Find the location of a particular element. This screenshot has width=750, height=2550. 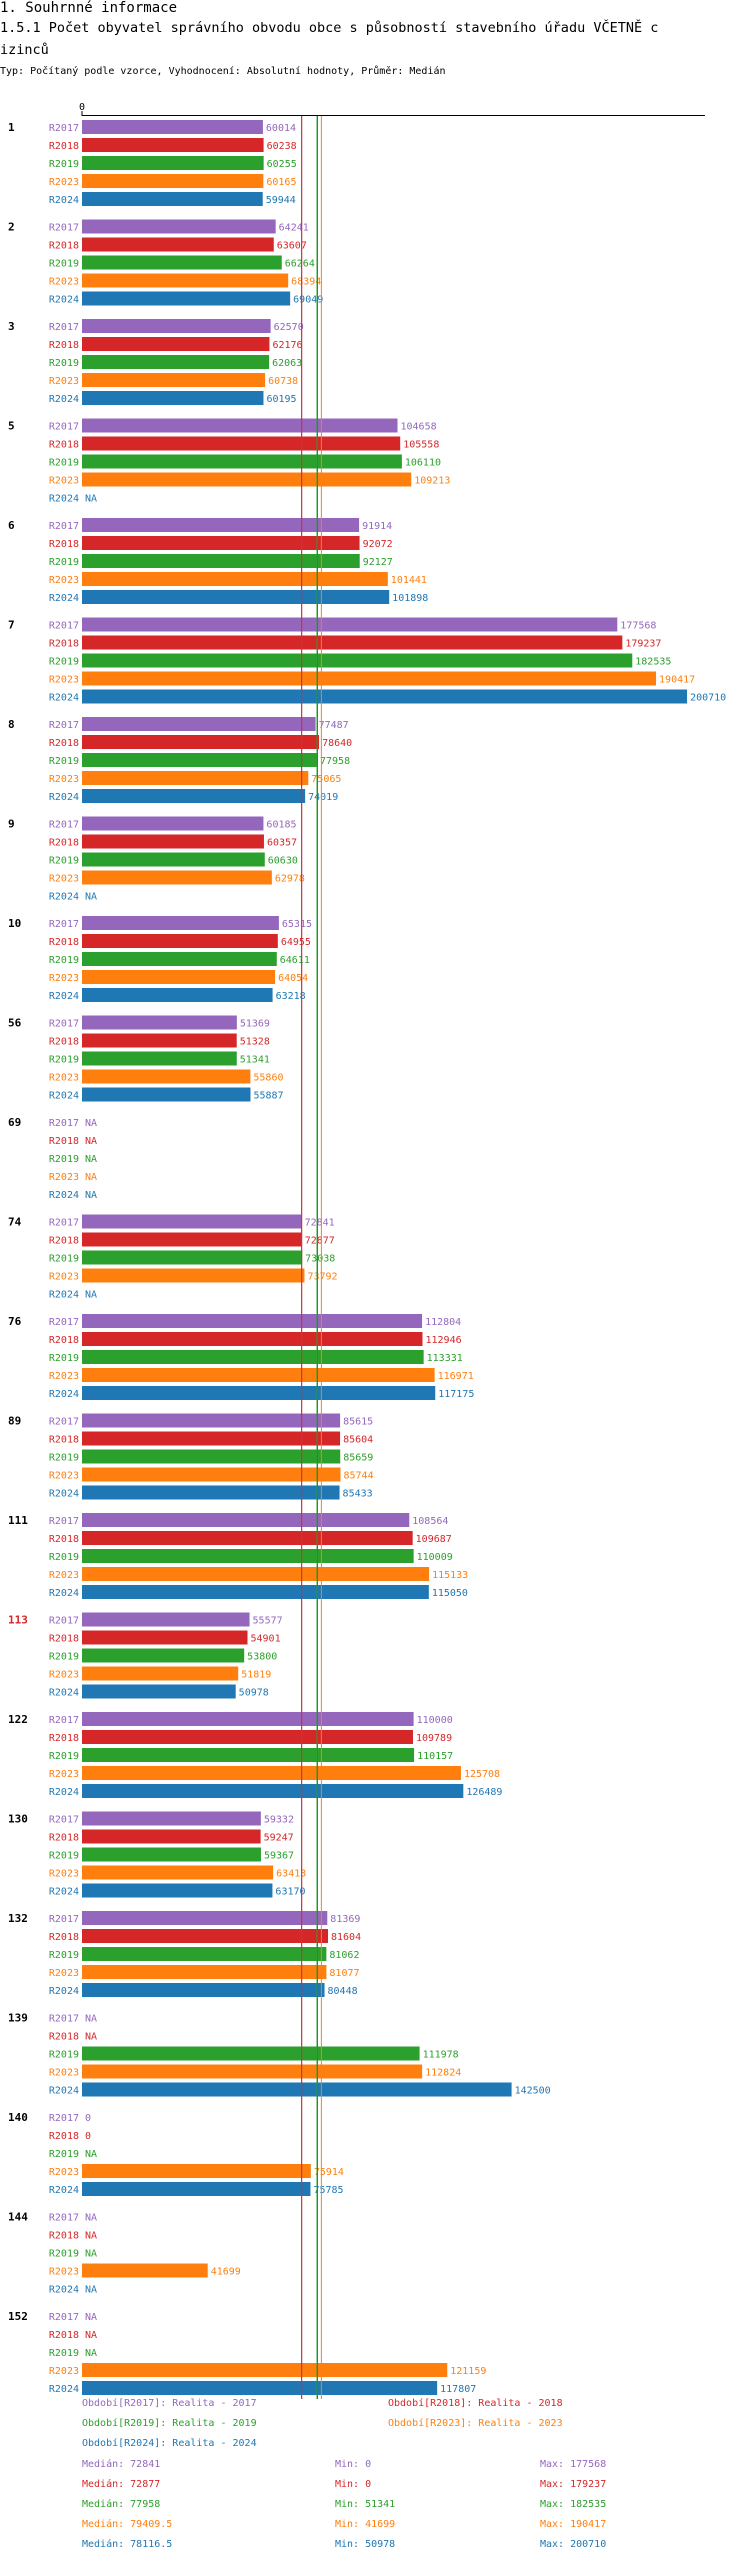

data-label: 72877 is located at coordinates (320, 1241).